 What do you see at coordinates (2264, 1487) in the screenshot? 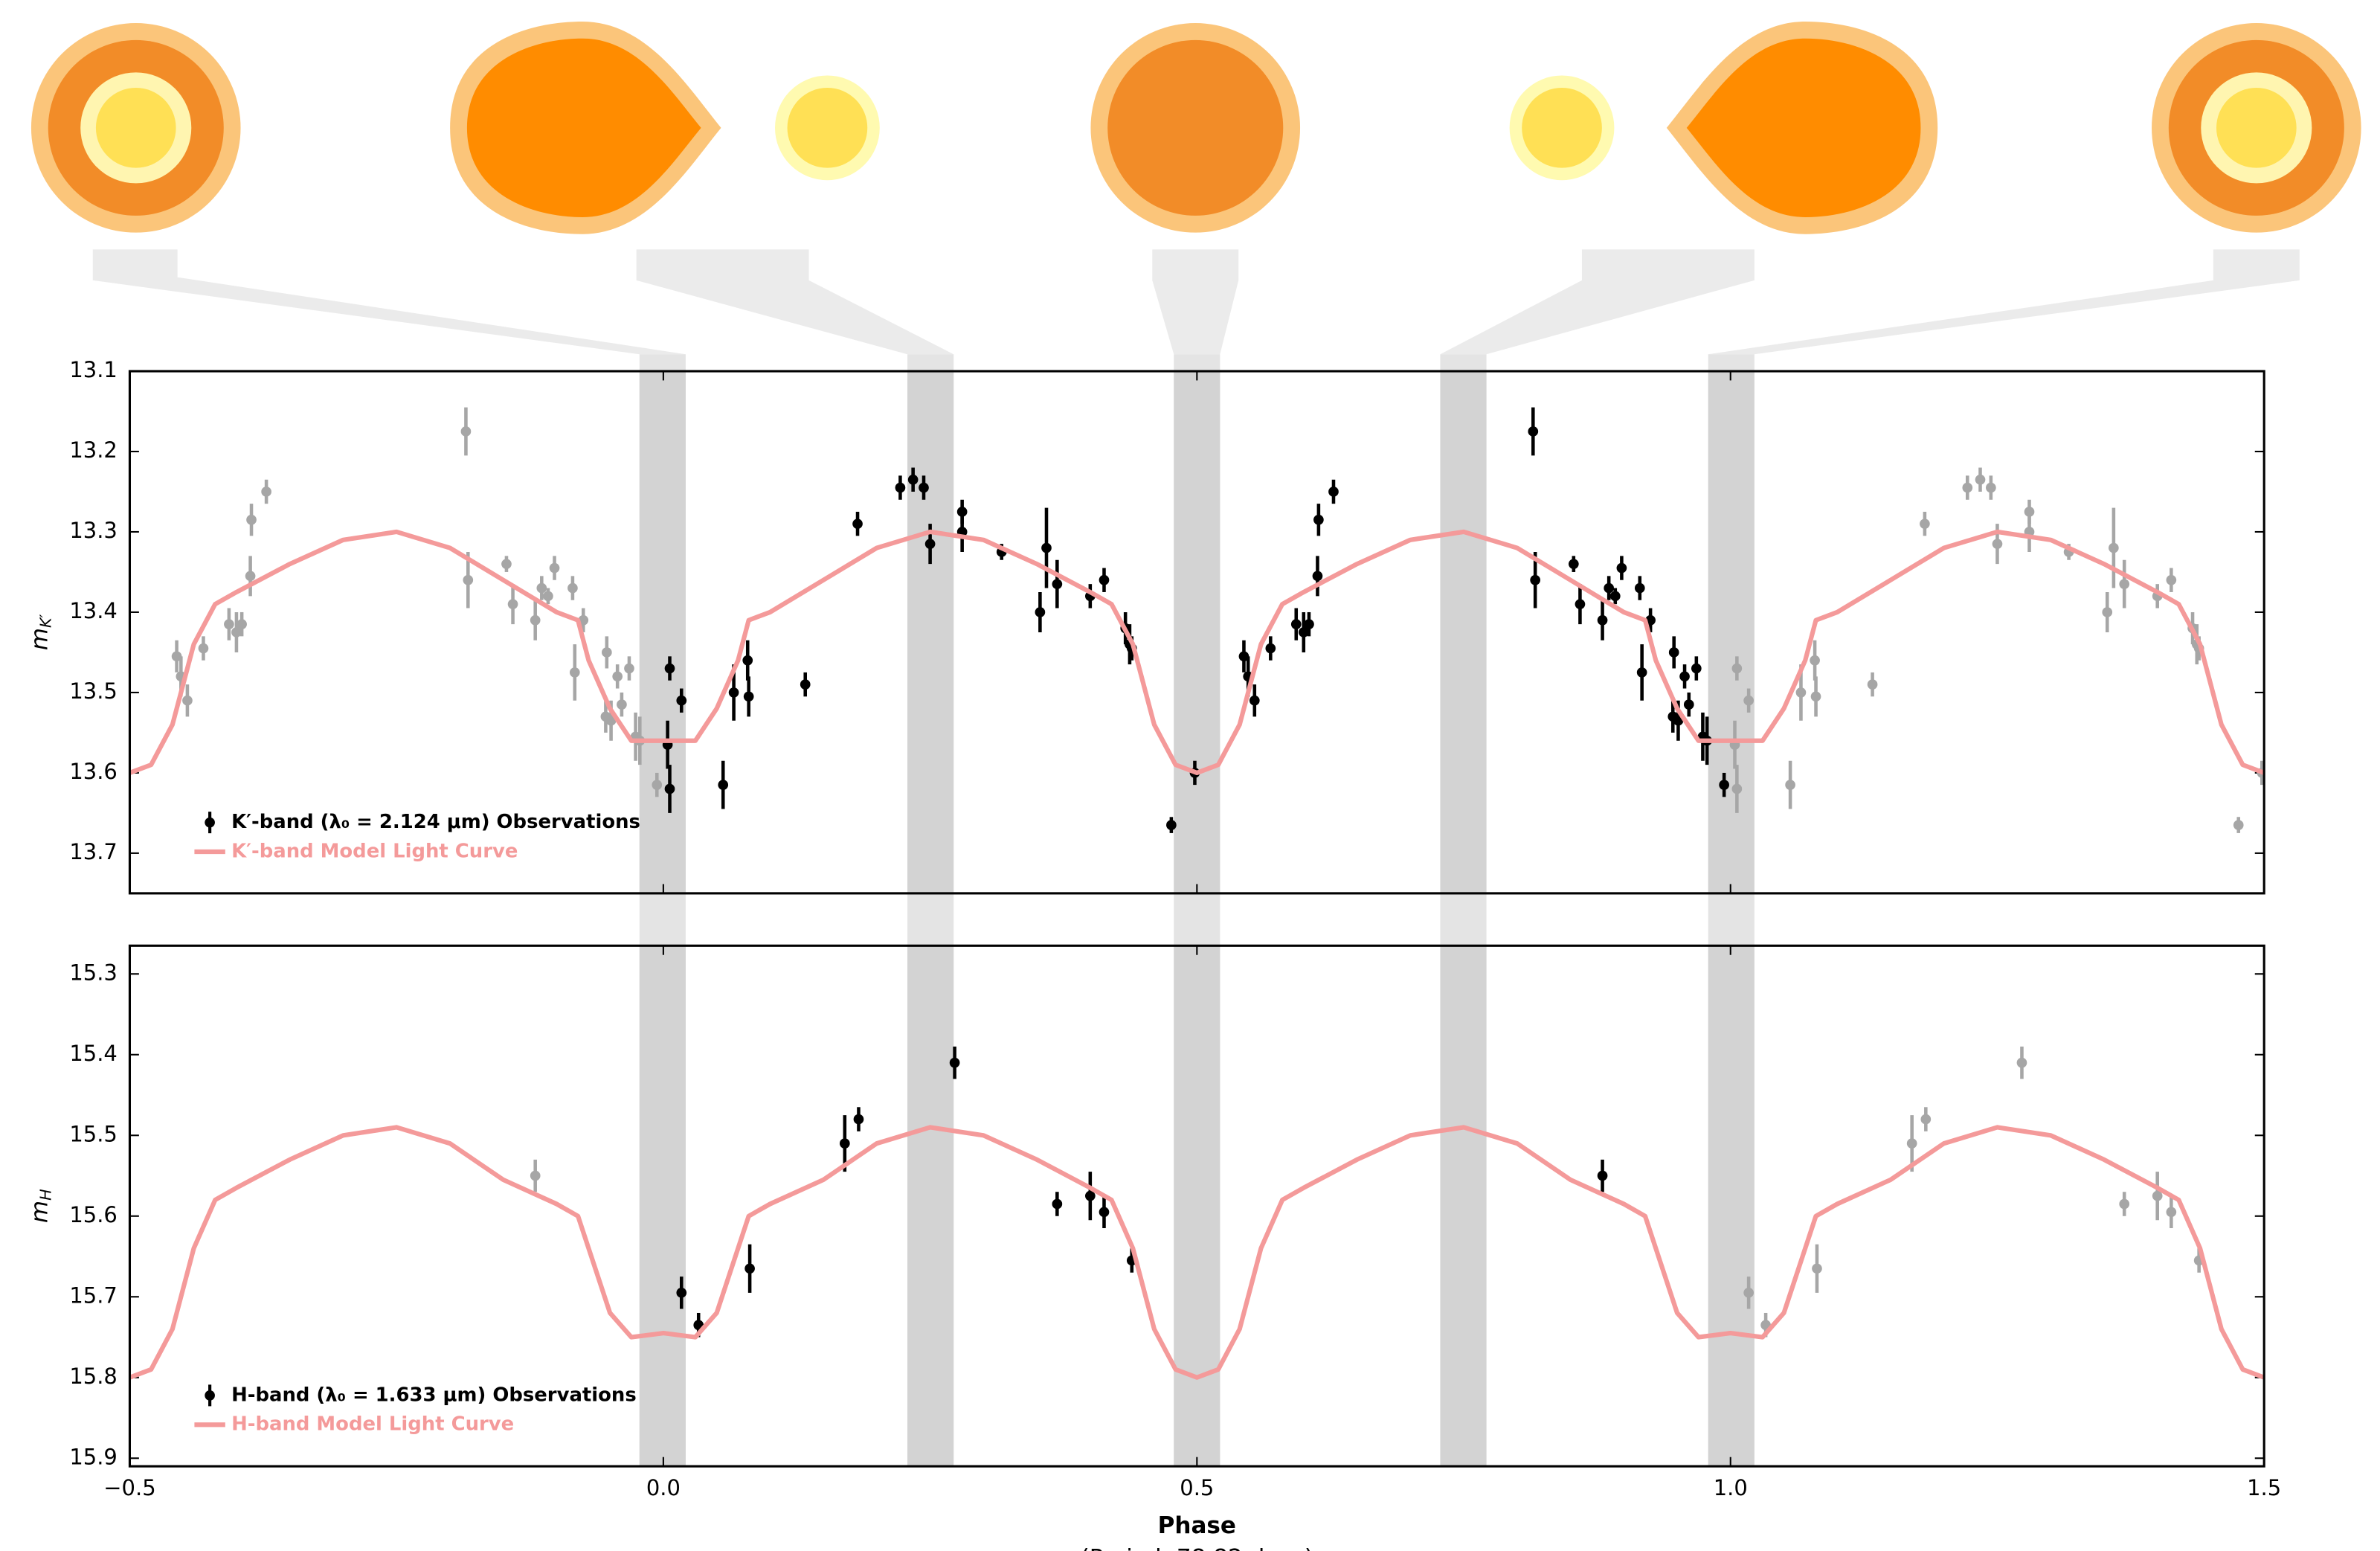
I see `x-tick-label: 1.5` at bounding box center [2264, 1487].